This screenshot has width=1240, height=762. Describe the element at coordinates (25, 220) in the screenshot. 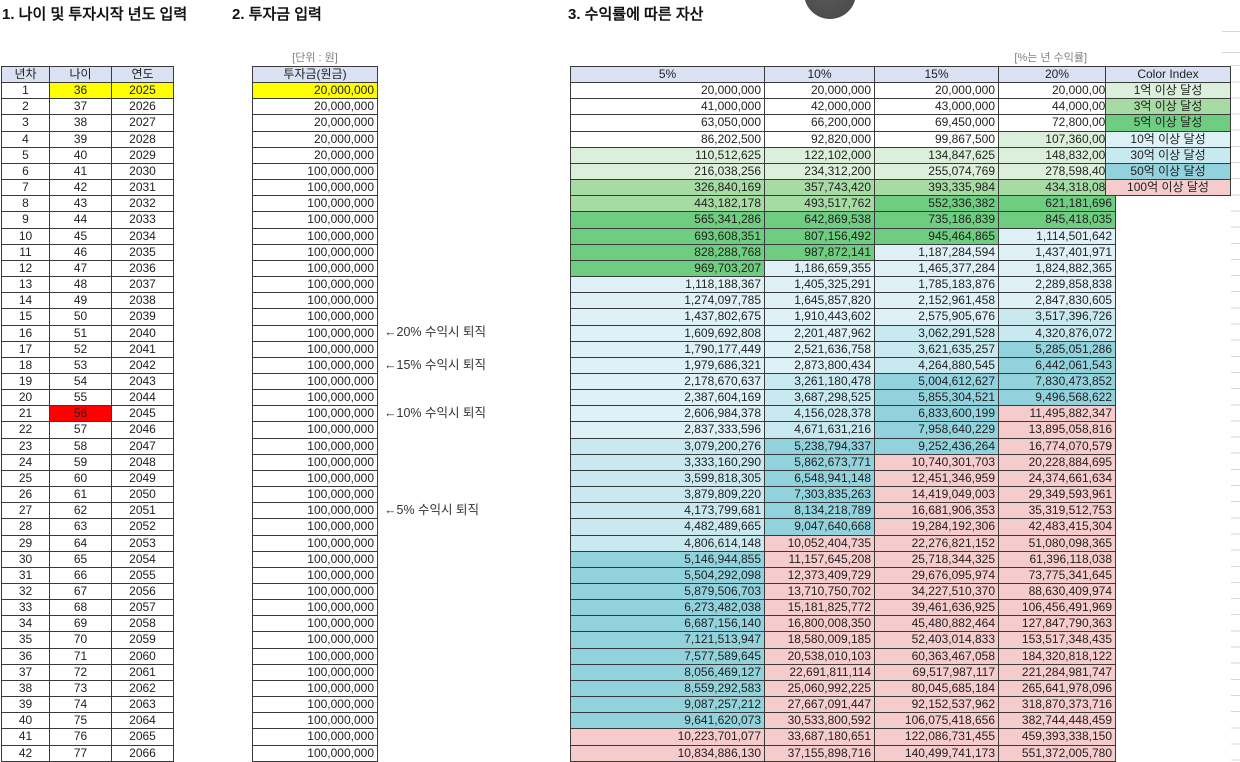

I see `yearnum-cell: 9` at that location.